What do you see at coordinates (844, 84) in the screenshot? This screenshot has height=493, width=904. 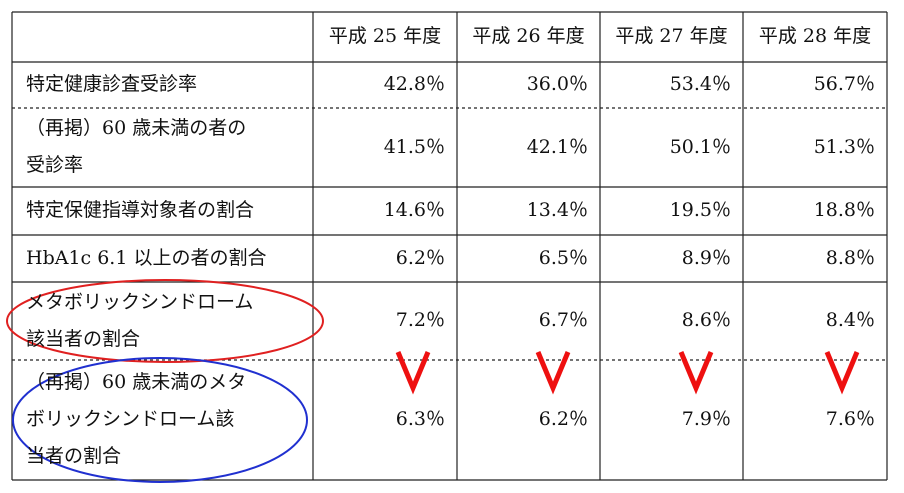 I see `cell-value: 56.7％` at bounding box center [844, 84].